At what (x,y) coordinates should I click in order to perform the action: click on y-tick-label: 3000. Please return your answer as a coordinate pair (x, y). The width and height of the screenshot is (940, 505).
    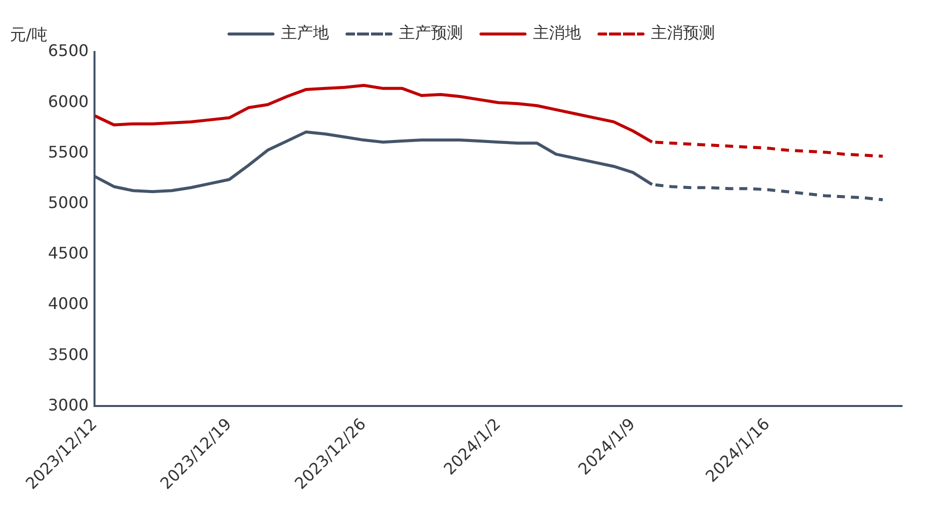
    Looking at the image, I should click on (68, 404).